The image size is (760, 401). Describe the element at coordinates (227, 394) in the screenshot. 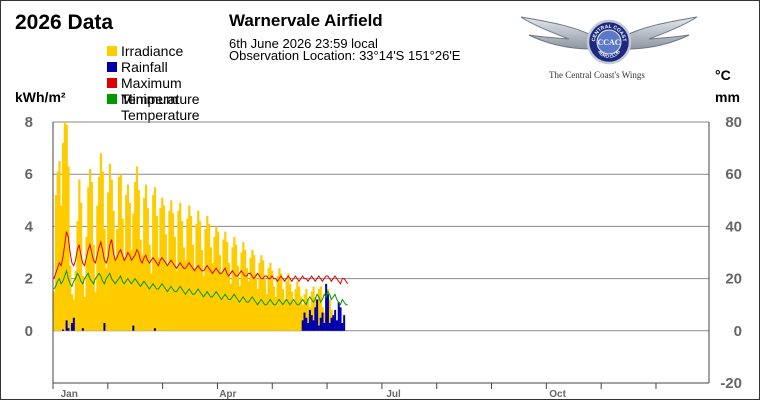

I see `x-axis-tick-label: Apr` at that location.